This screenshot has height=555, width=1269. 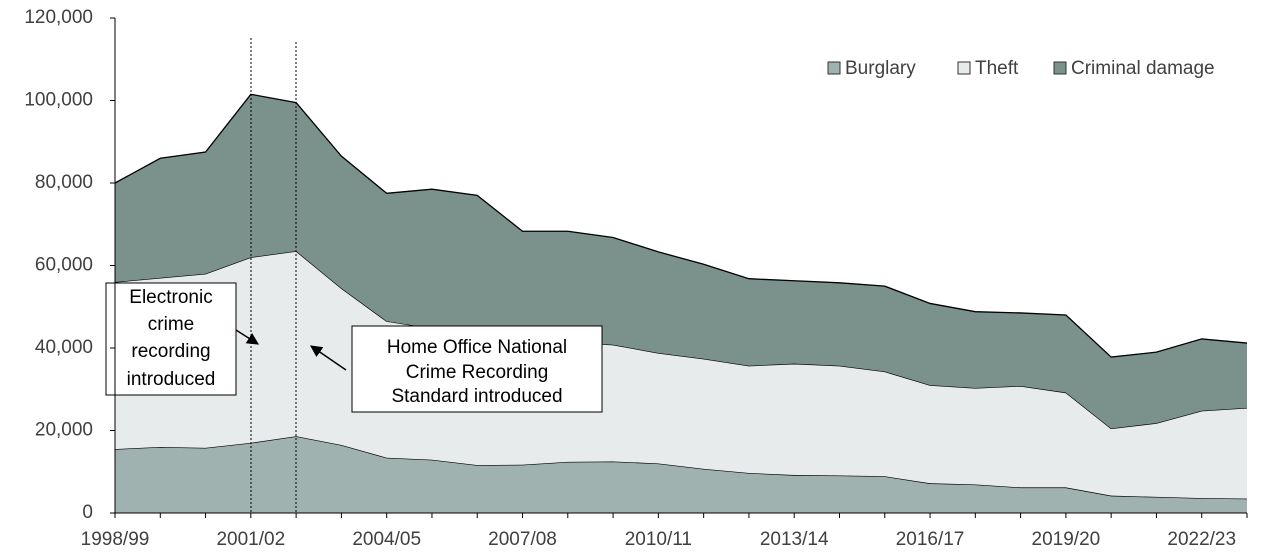 I want to click on annotation-text: introduced, so click(x=171, y=379).